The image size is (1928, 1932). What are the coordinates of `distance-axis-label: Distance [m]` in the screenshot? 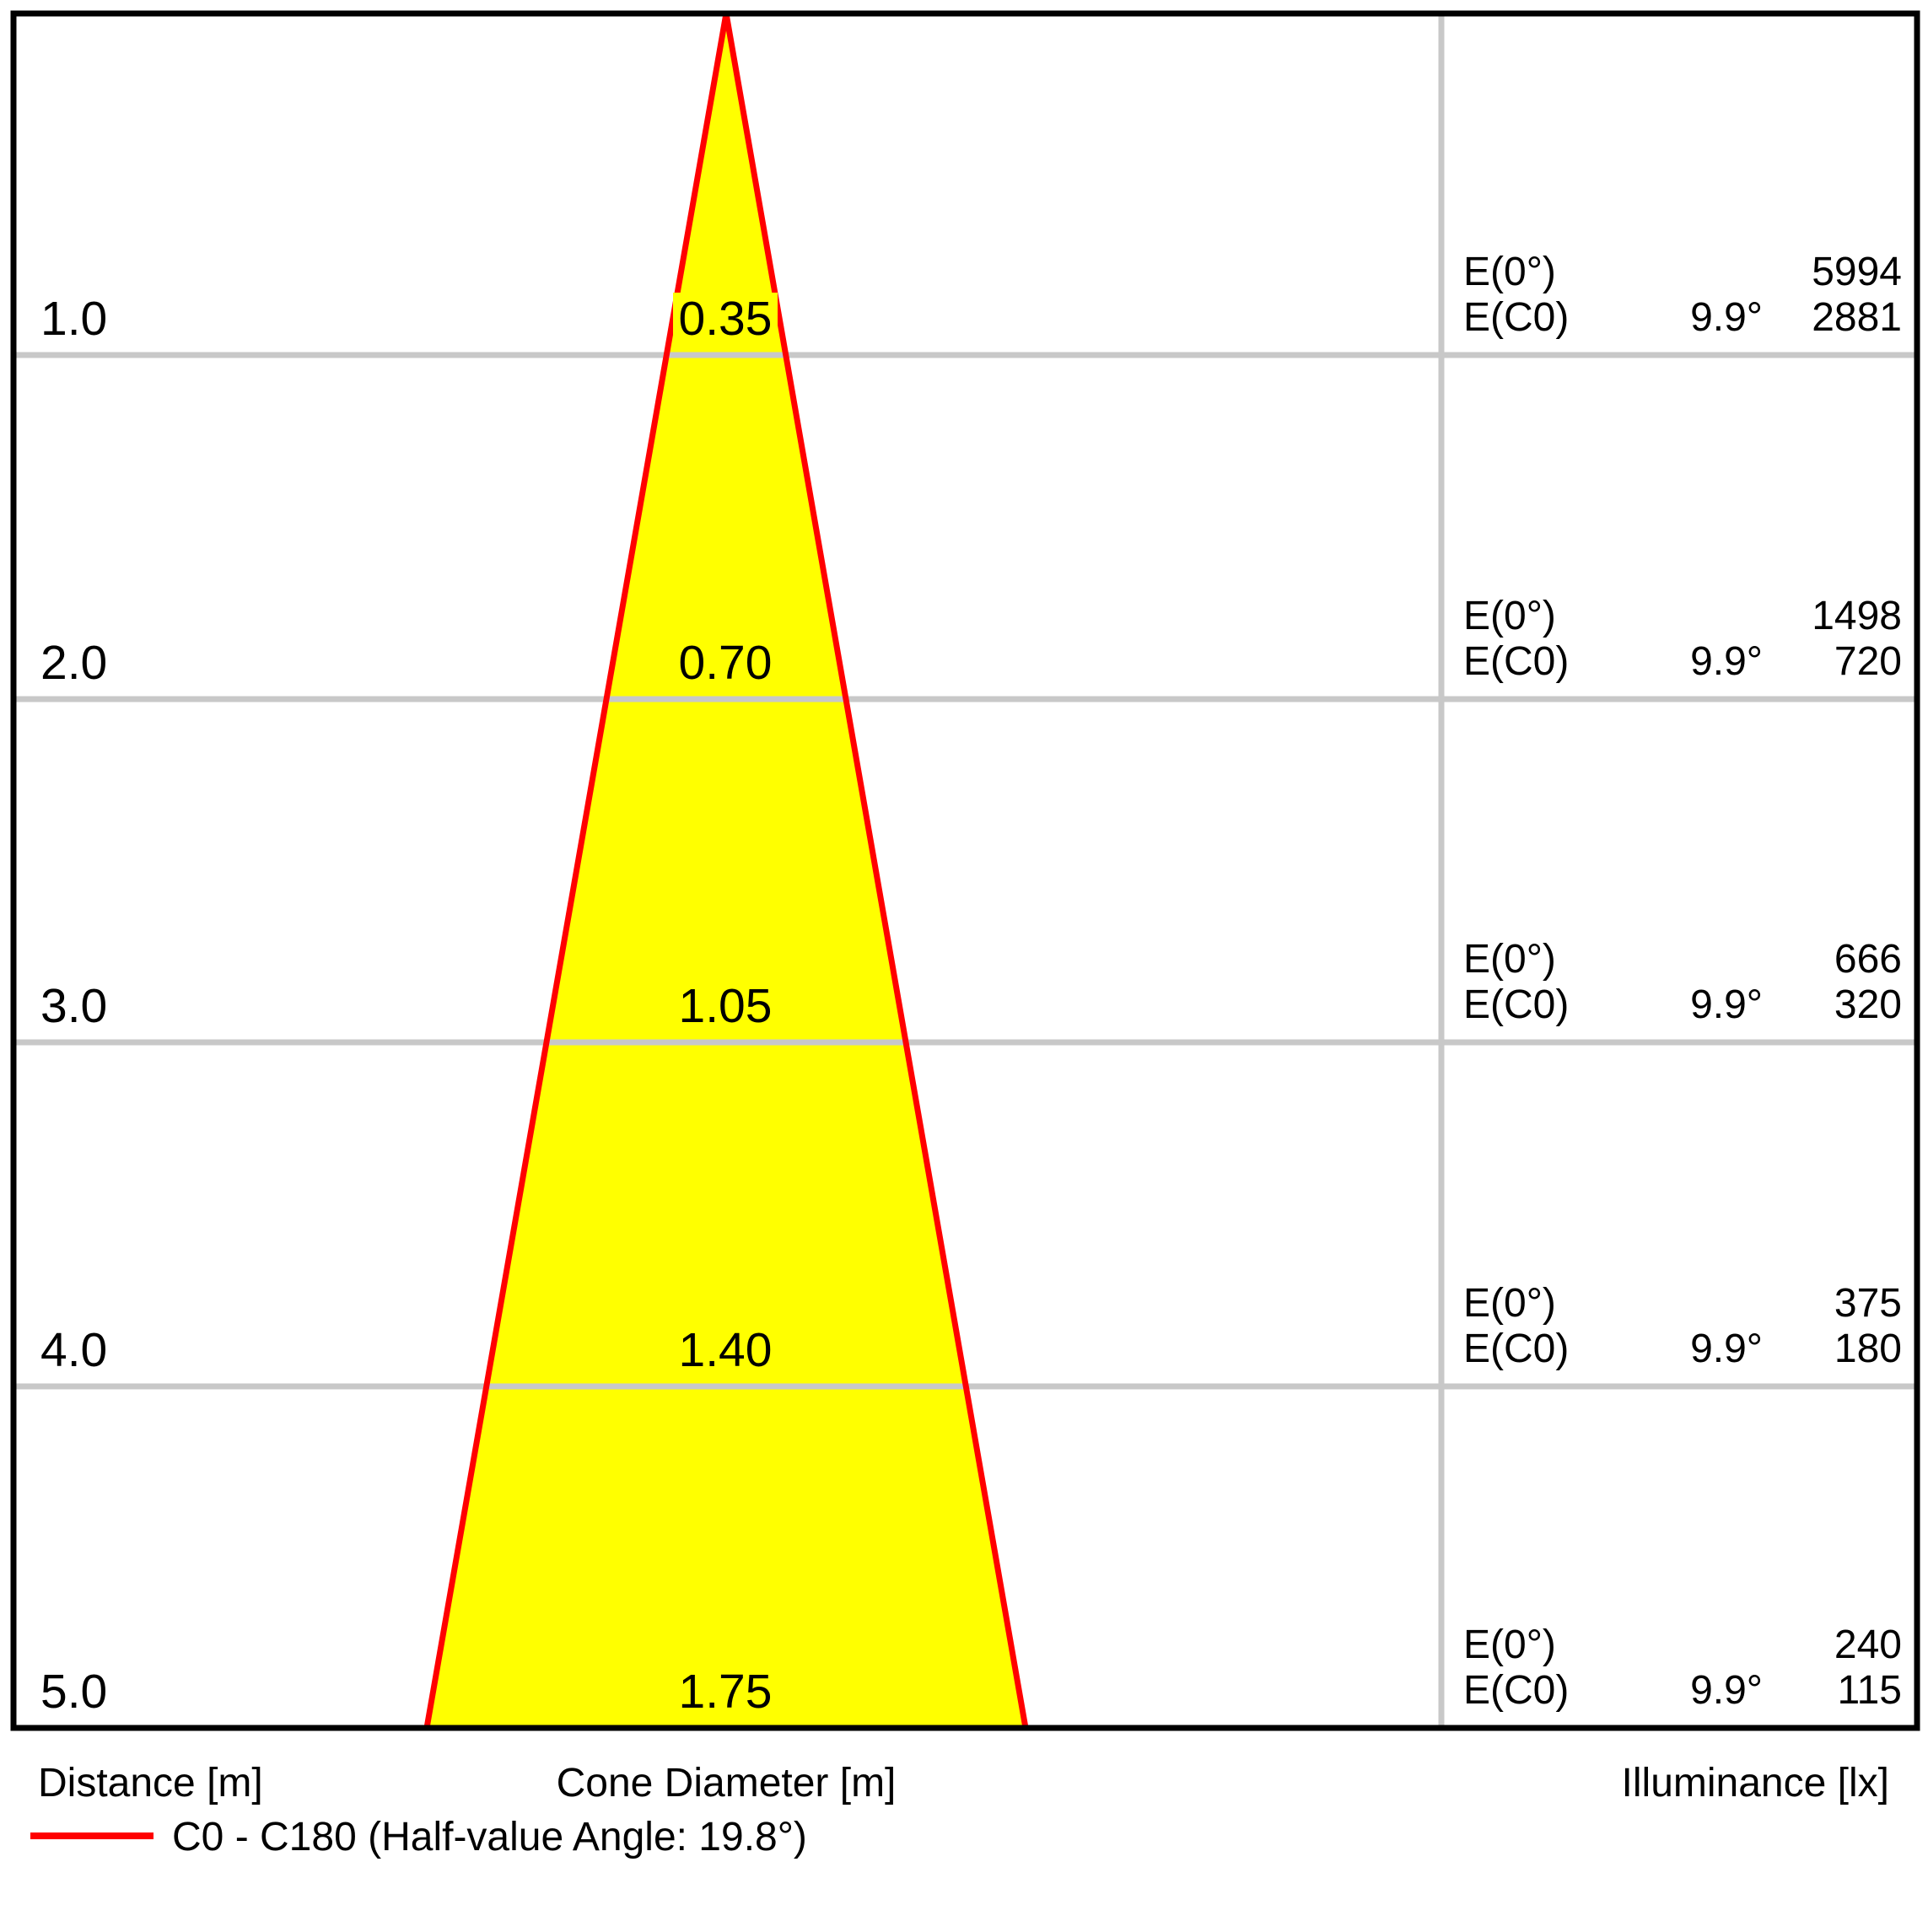 It's located at (150, 1783).